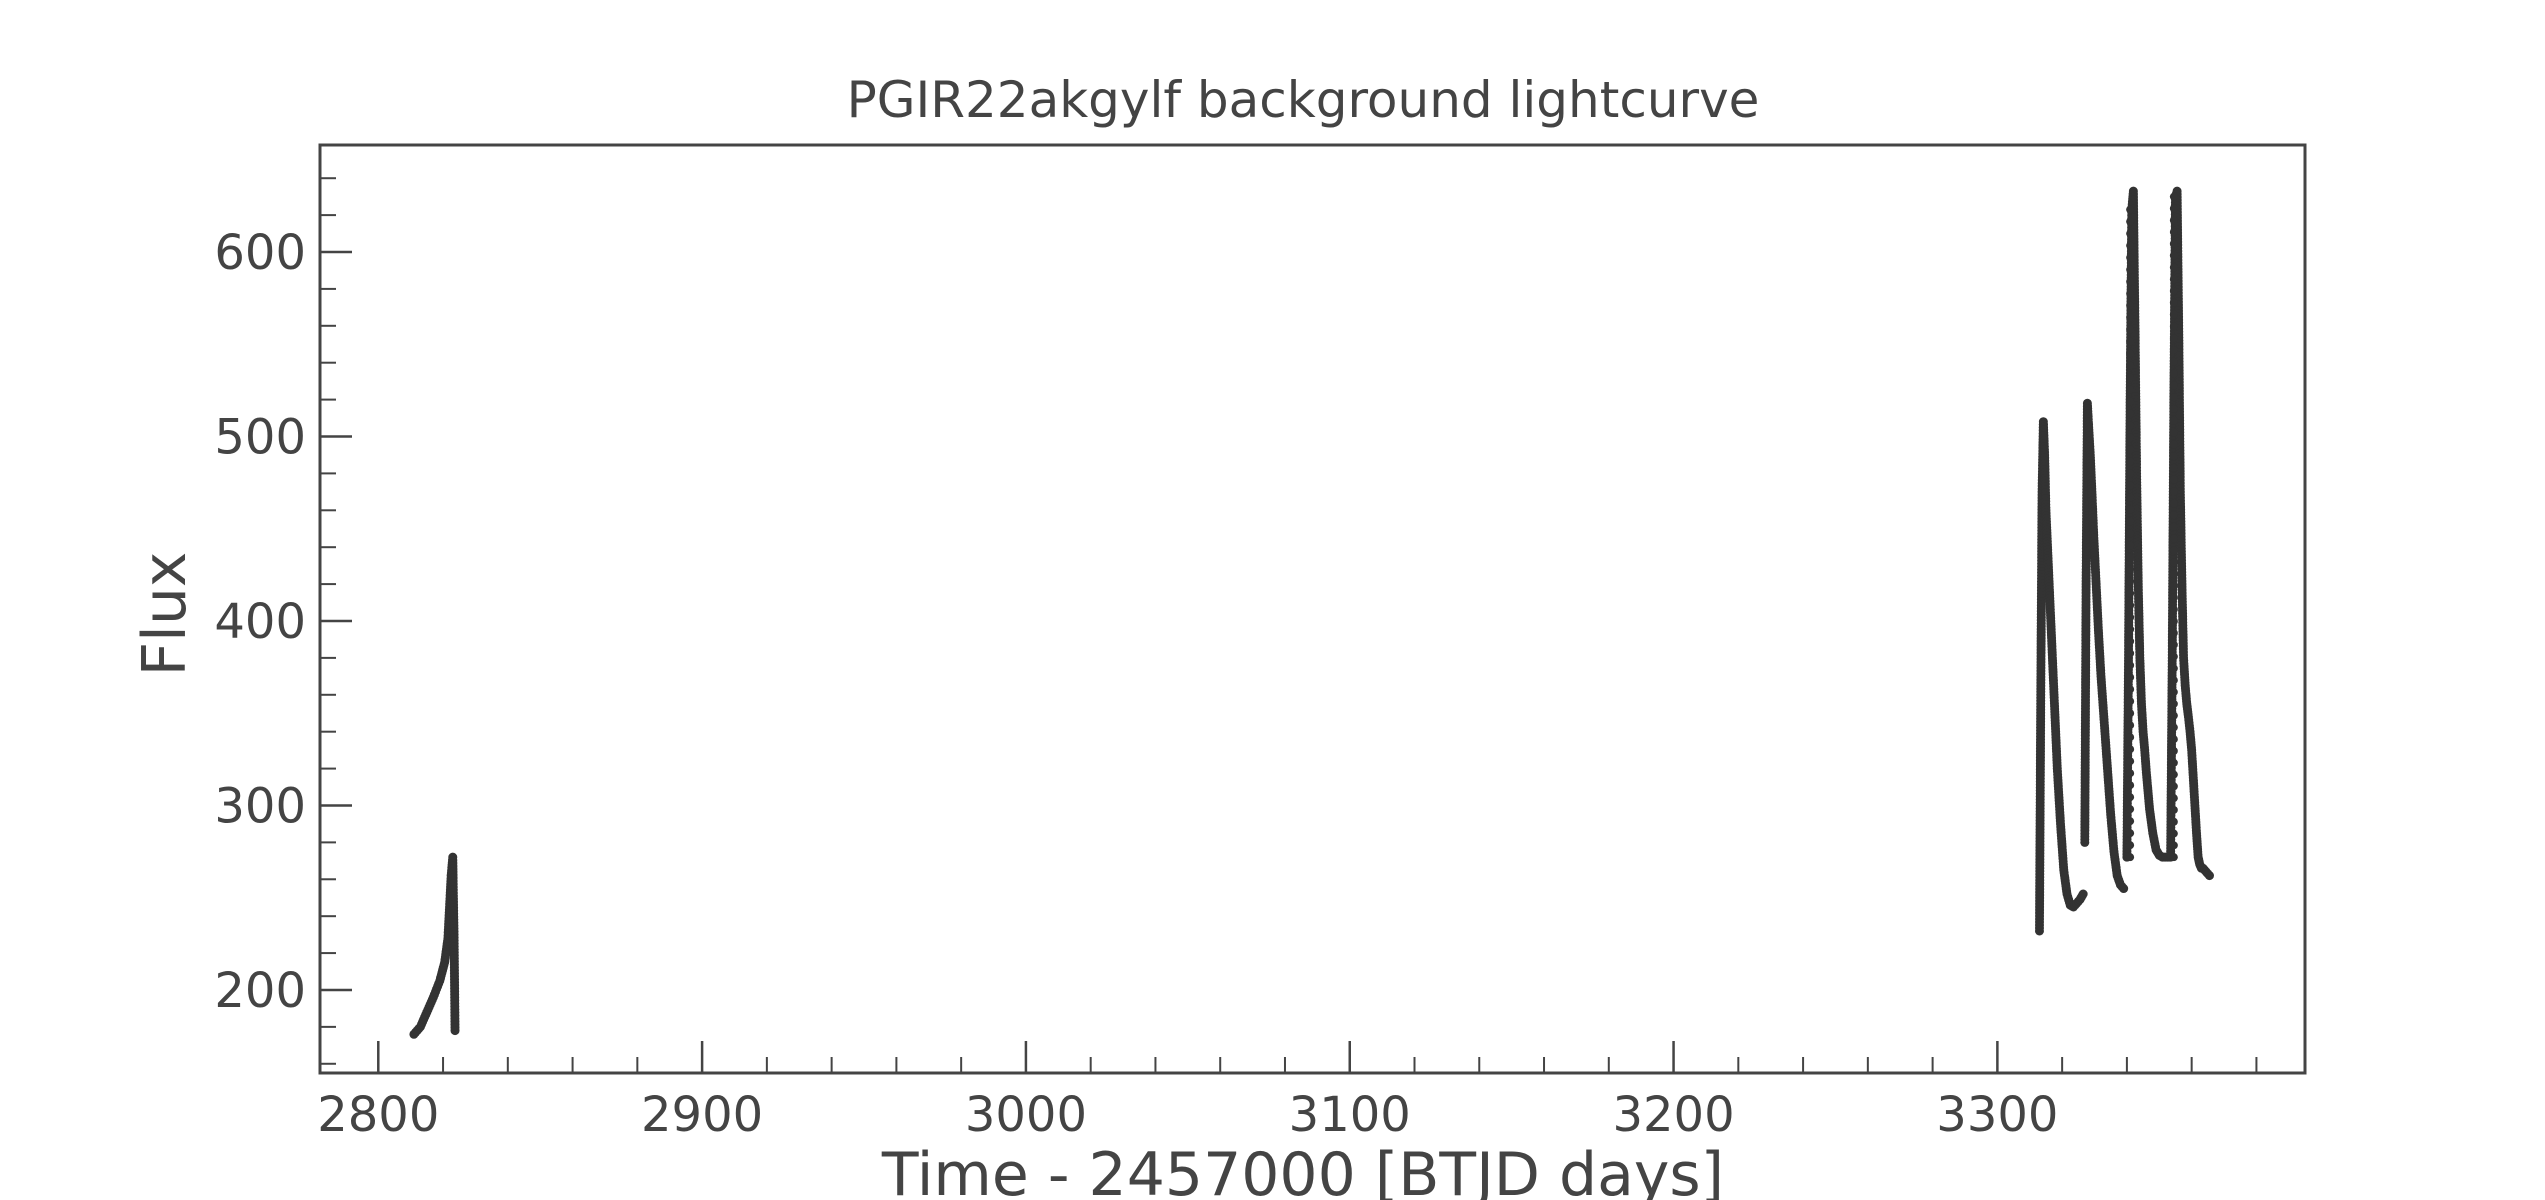  Describe the element at coordinates (1303, 100) in the screenshot. I see `chart-title: PGIR22akgylf background lightcurve` at that location.